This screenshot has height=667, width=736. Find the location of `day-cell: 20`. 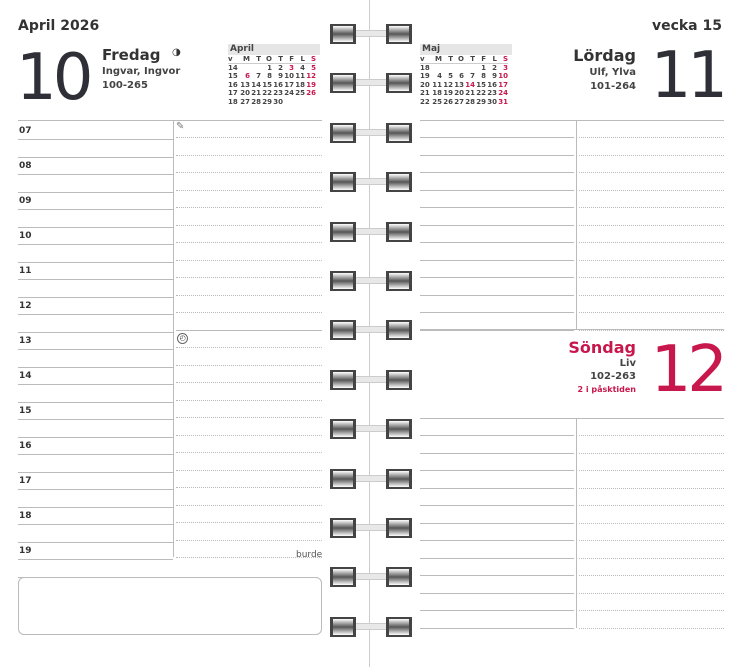

day-cell: 20 is located at coordinates (245, 93).